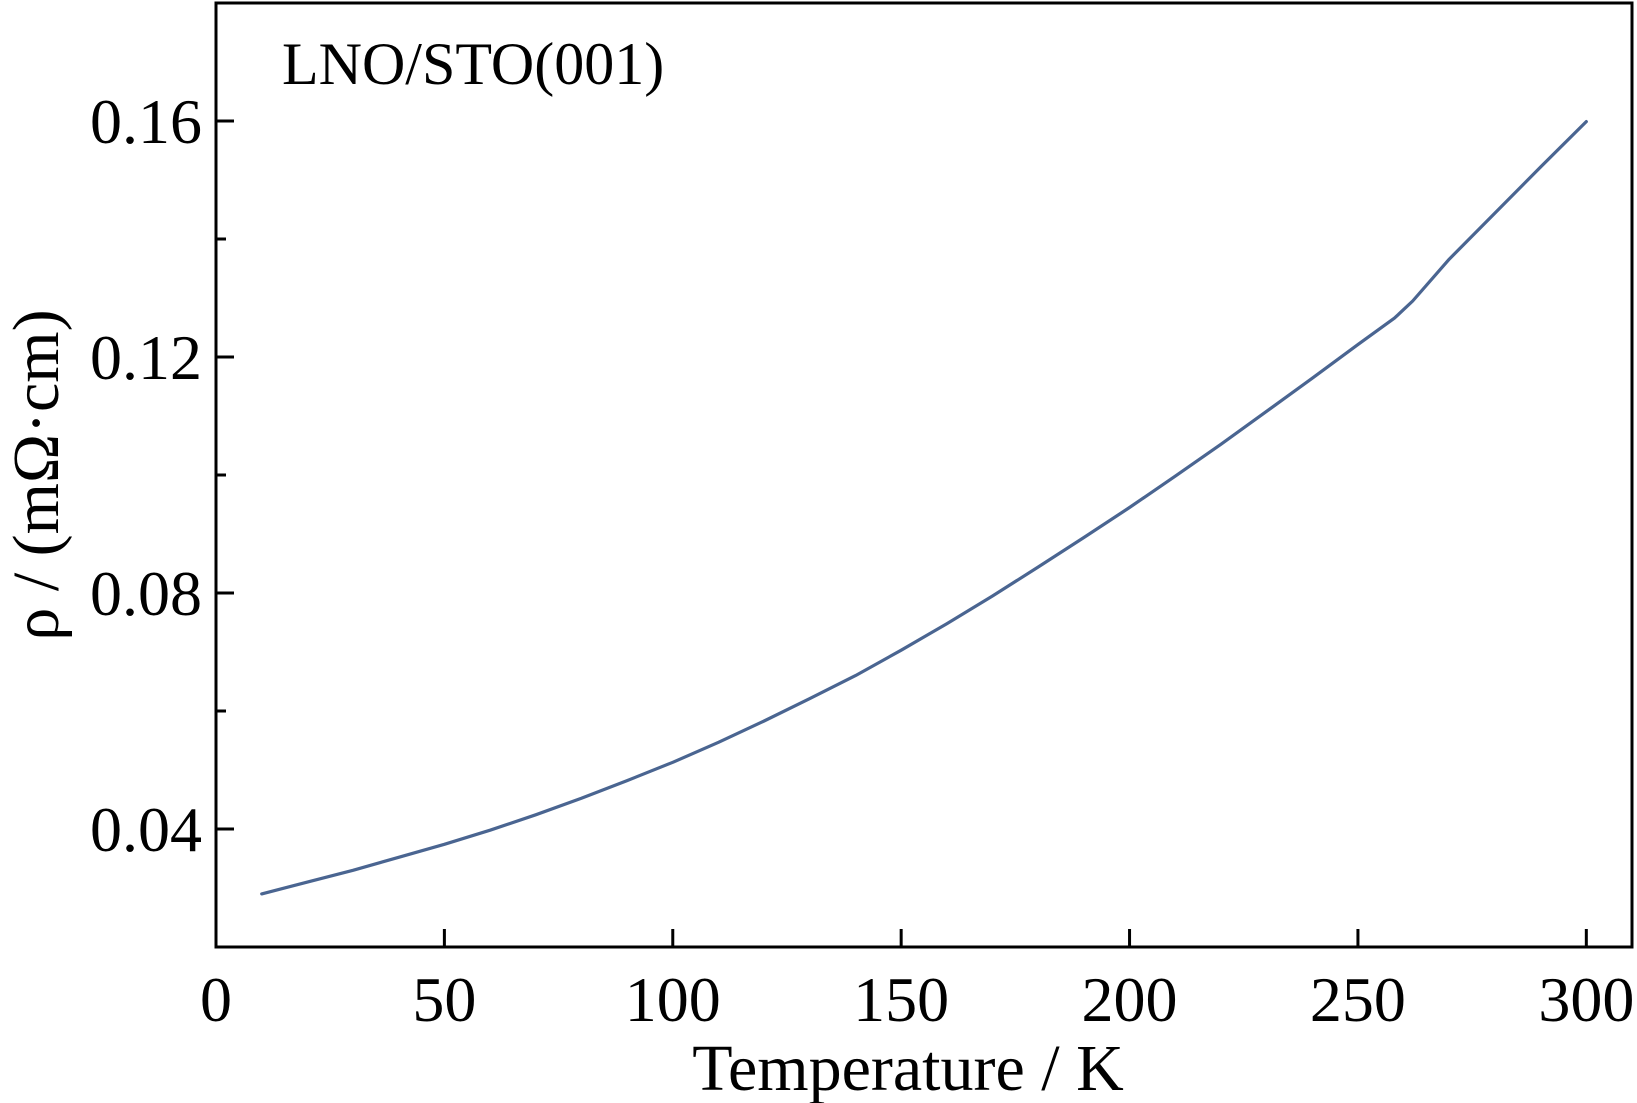 The image size is (1637, 1103). Describe the element at coordinates (1358, 999) in the screenshot. I see `x-tick-label-250: 250` at that location.